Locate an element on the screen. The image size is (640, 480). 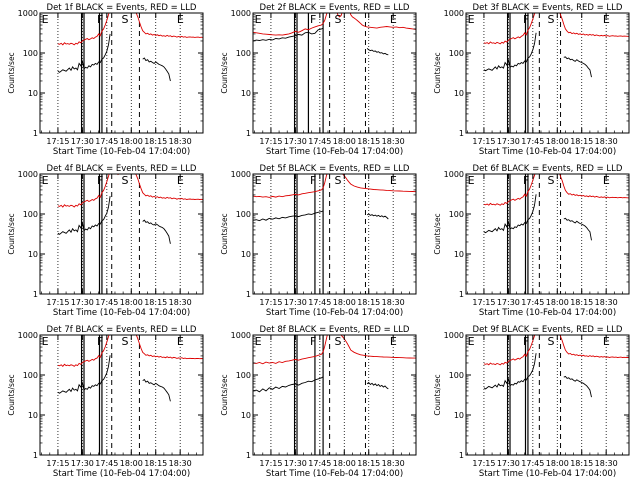
panel-title: Det 2f BLACK = Events, RED = LLD is located at coordinates (335, 8).